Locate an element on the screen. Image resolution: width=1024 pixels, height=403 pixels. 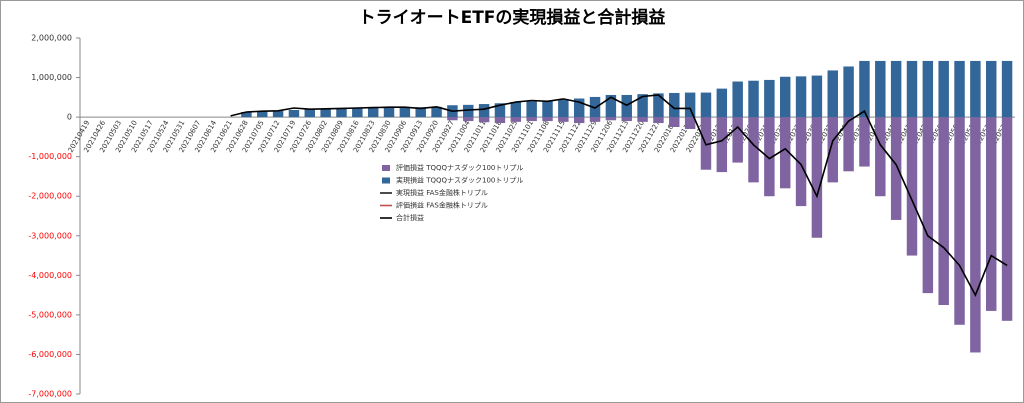
legend-label: 実現損益 FAS金融株トリプル is located at coordinates (442, 192).